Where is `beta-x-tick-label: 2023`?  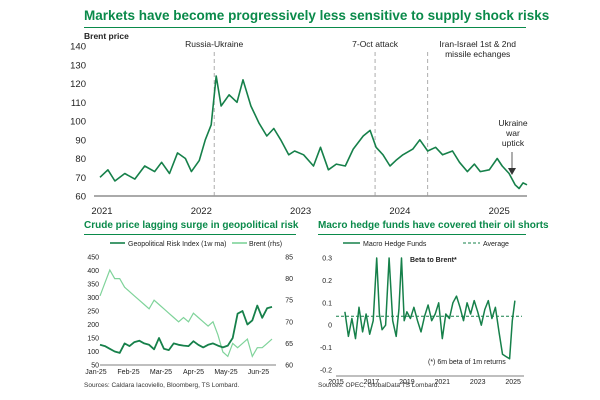
beta-x-tick-label: 2023 is located at coordinates (478, 382).